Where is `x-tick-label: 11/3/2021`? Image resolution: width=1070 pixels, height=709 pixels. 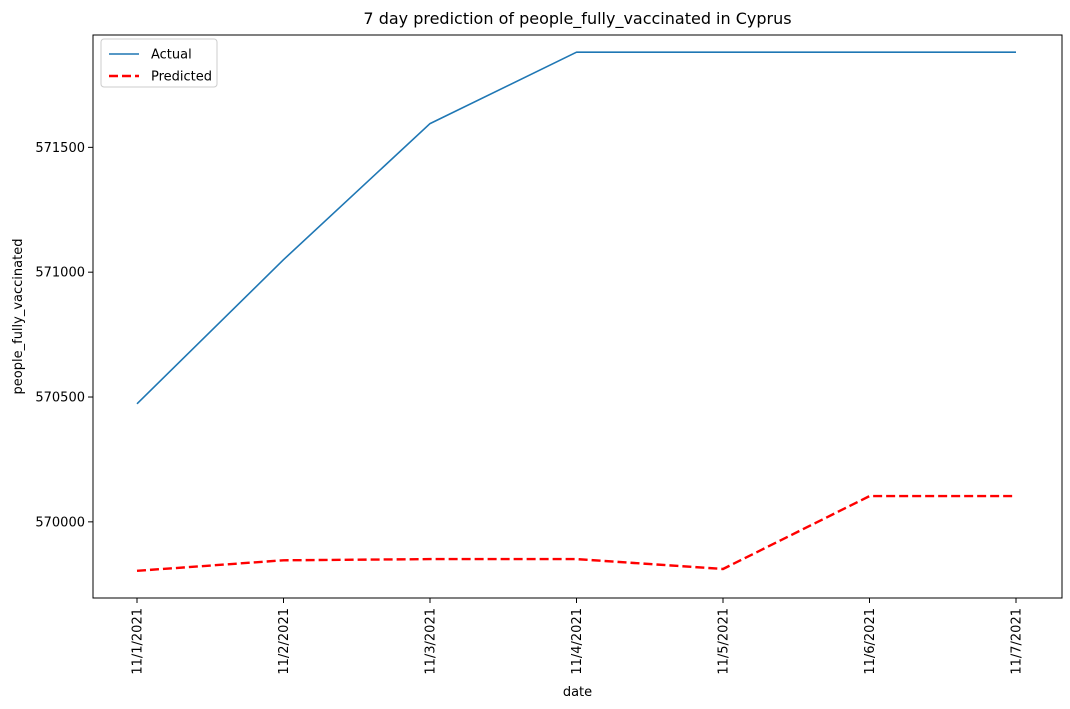
x-tick-label: 11/3/2021 is located at coordinates (431, 641).